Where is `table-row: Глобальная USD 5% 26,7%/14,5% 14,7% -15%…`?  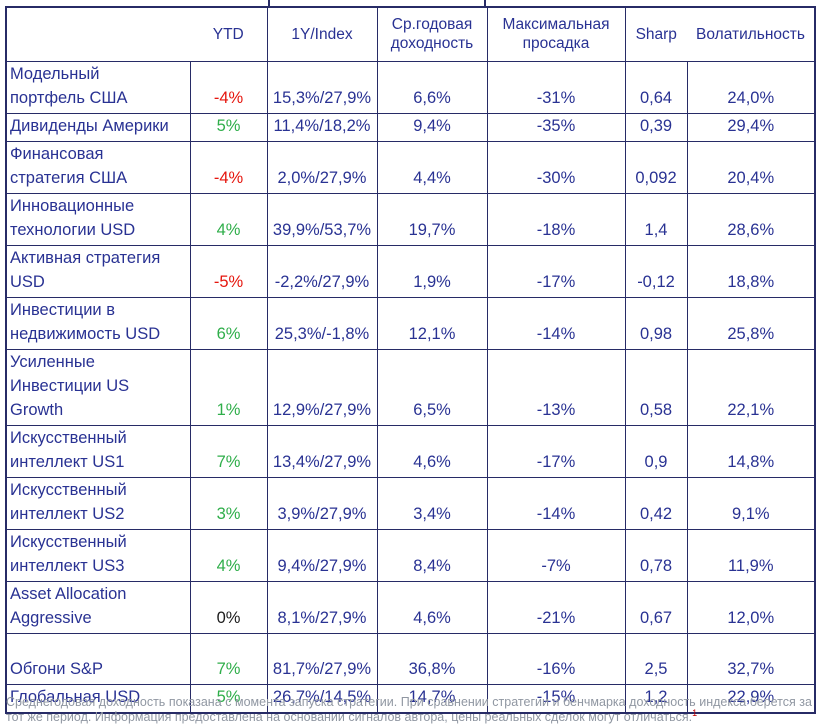
table-row: Глобальная USD 5% 26,7%/14,5% 14,7% -15%… is located at coordinates (410, 698).